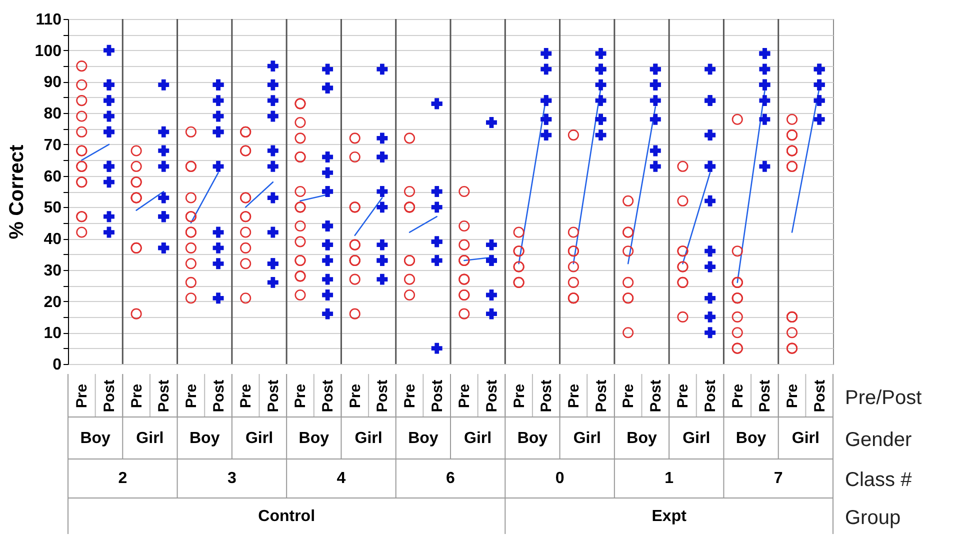 The height and width of the screenshot is (552, 956). I want to click on y-tick-label: 40, so click(53, 239).